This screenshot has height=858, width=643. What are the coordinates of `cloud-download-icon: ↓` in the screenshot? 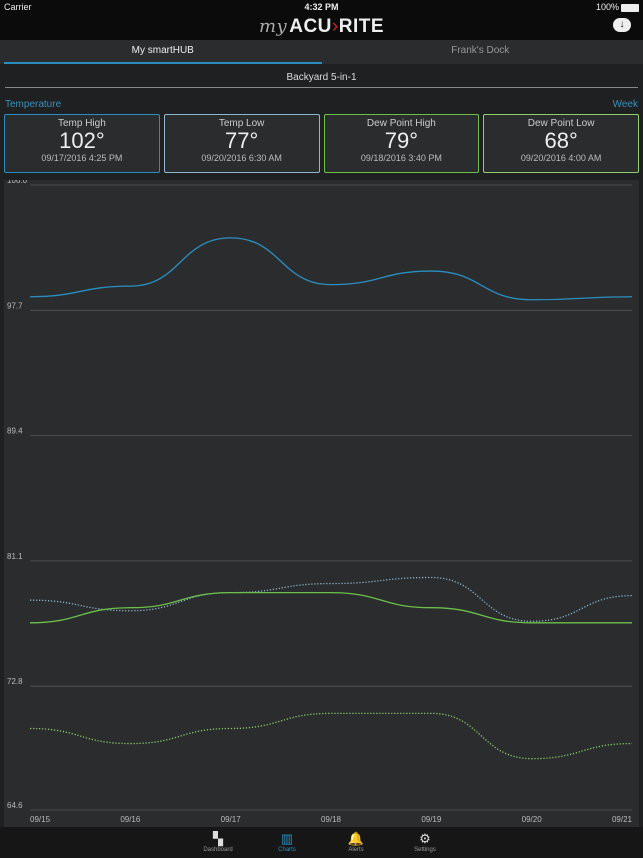 It's located at (622, 25).